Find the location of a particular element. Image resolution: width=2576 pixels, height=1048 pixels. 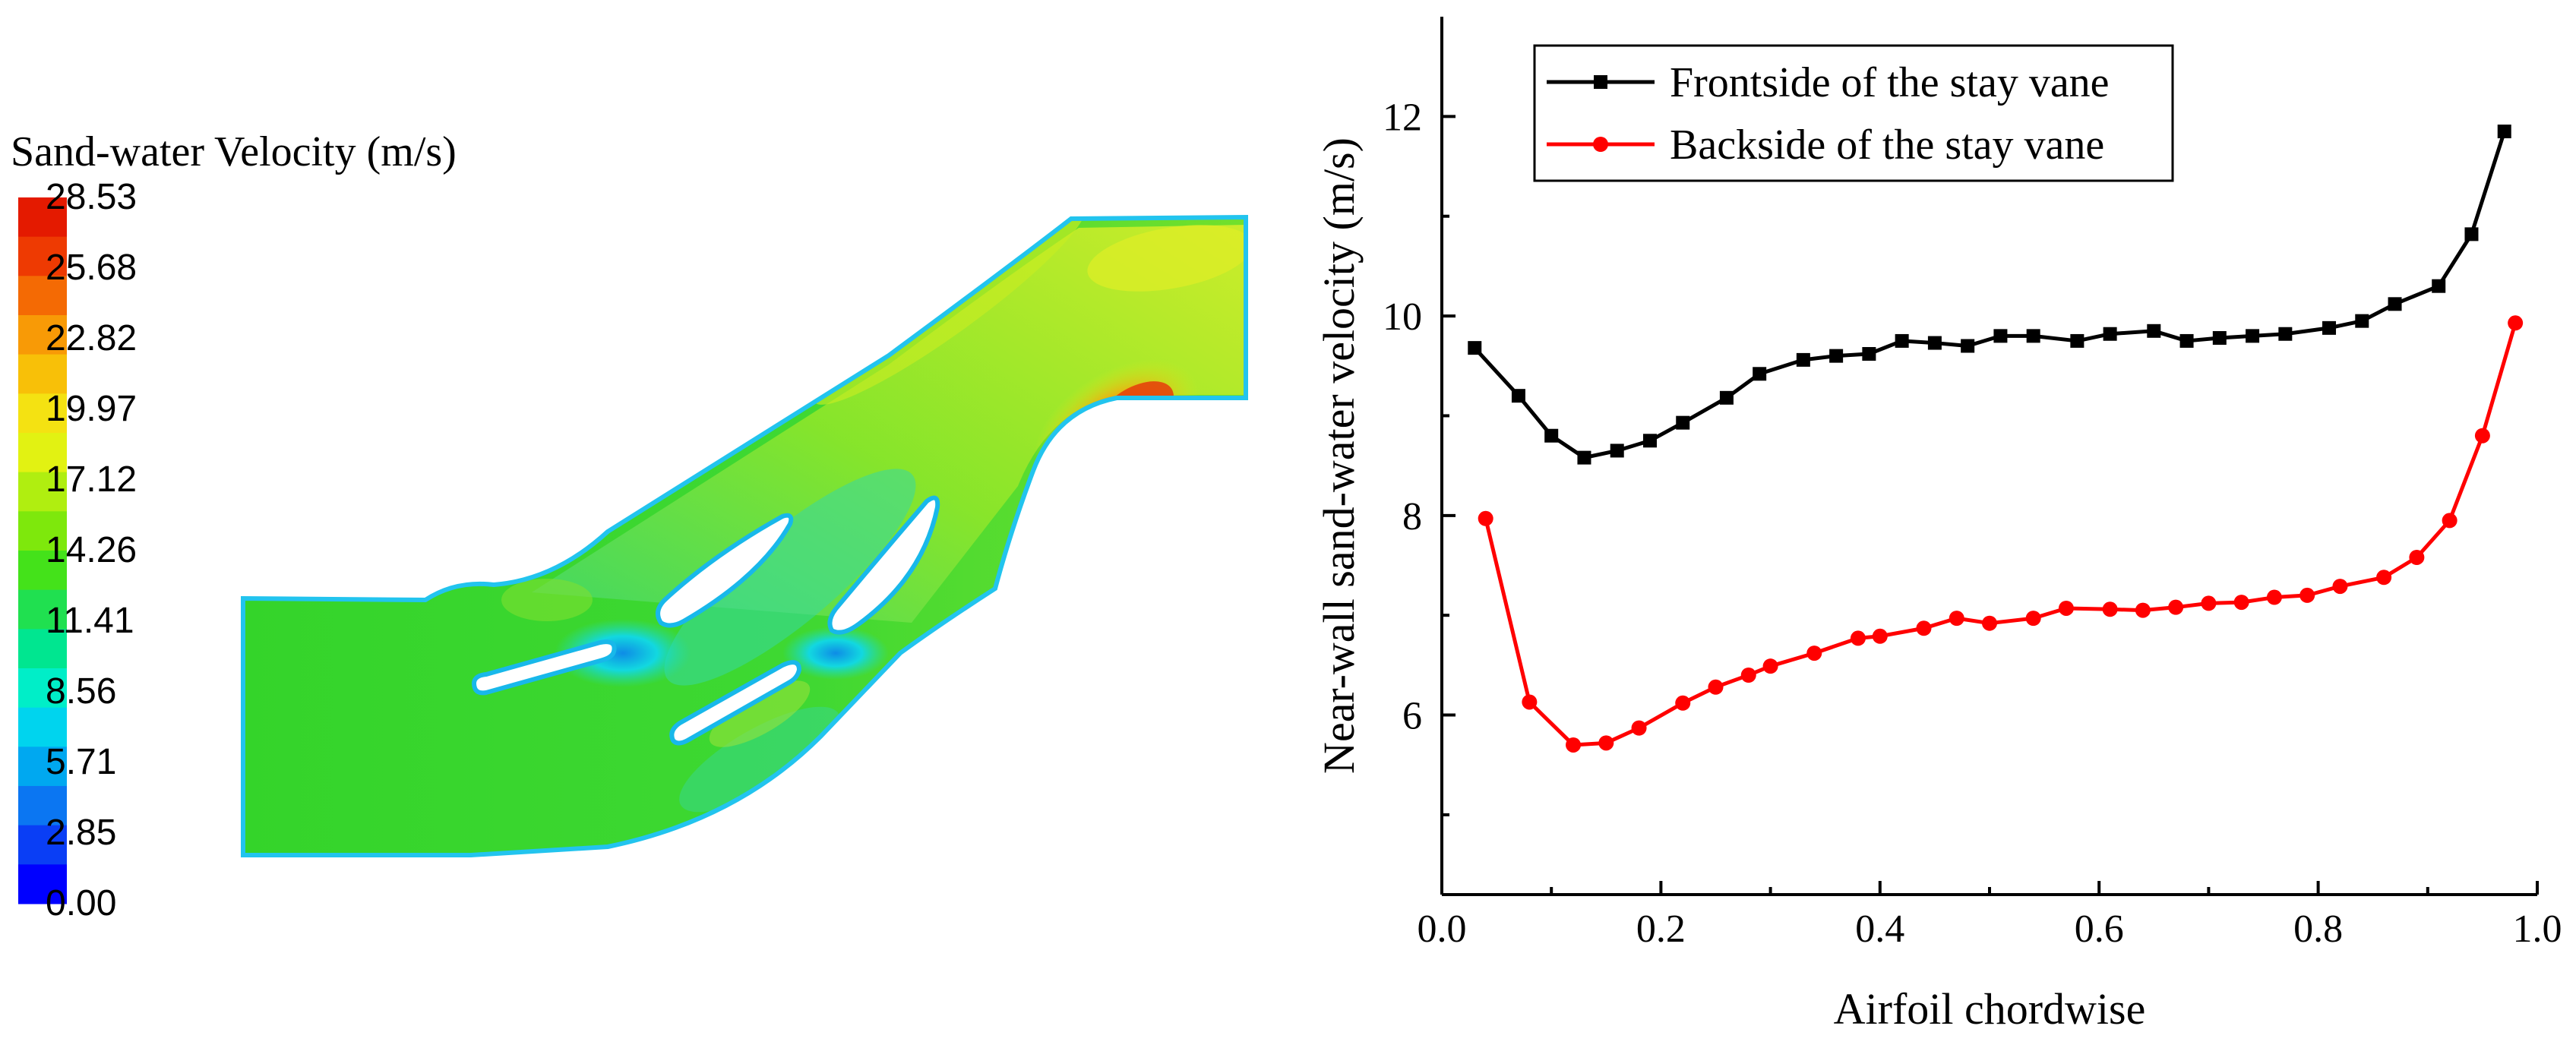

y-tick-label: 6 is located at coordinates (1412, 716).